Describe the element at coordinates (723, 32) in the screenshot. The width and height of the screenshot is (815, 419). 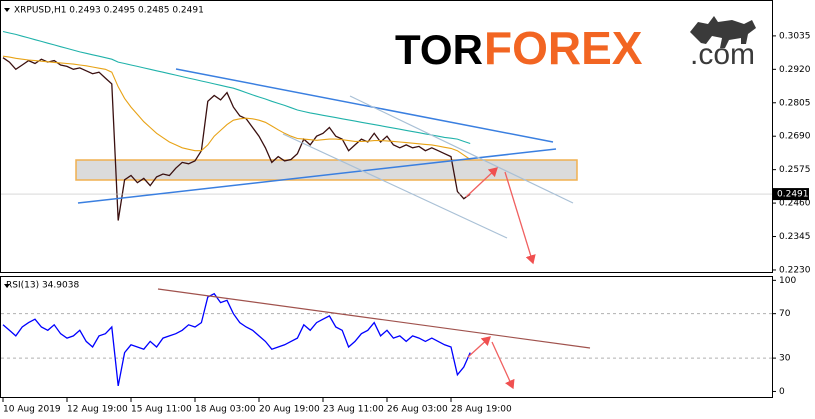
I see `logo-bull` at that location.